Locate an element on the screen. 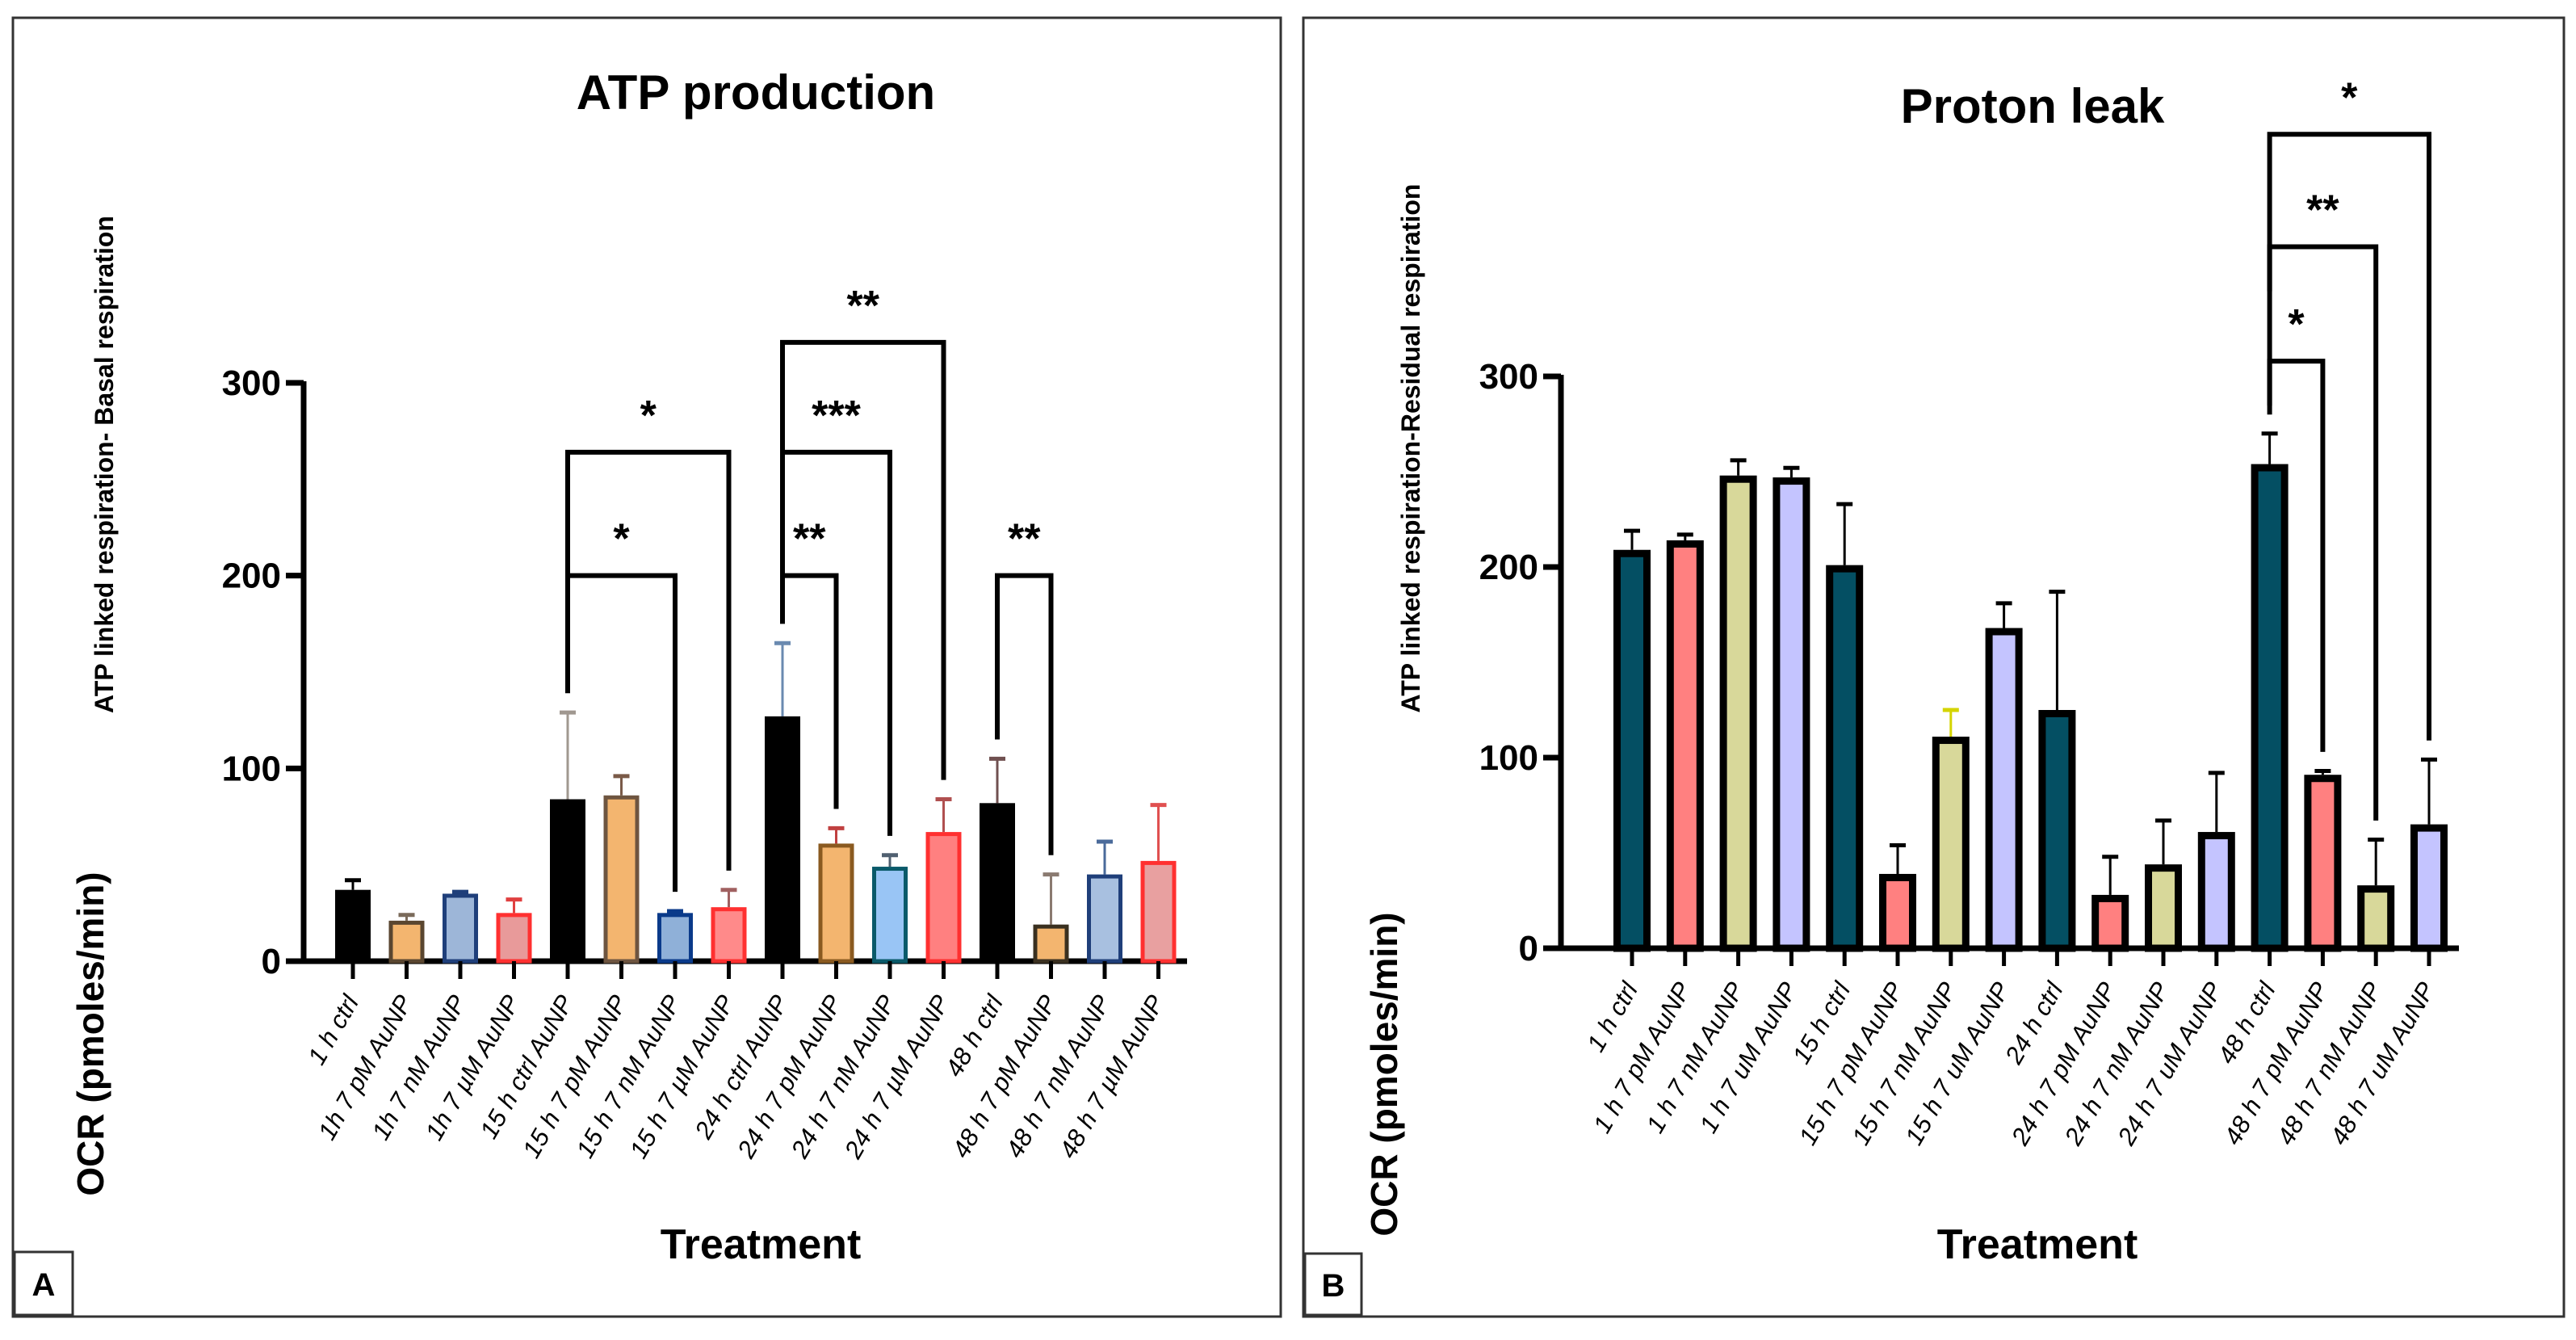 This screenshot has width=2576, height=1340. panel-label: B is located at coordinates (1333, 1286).